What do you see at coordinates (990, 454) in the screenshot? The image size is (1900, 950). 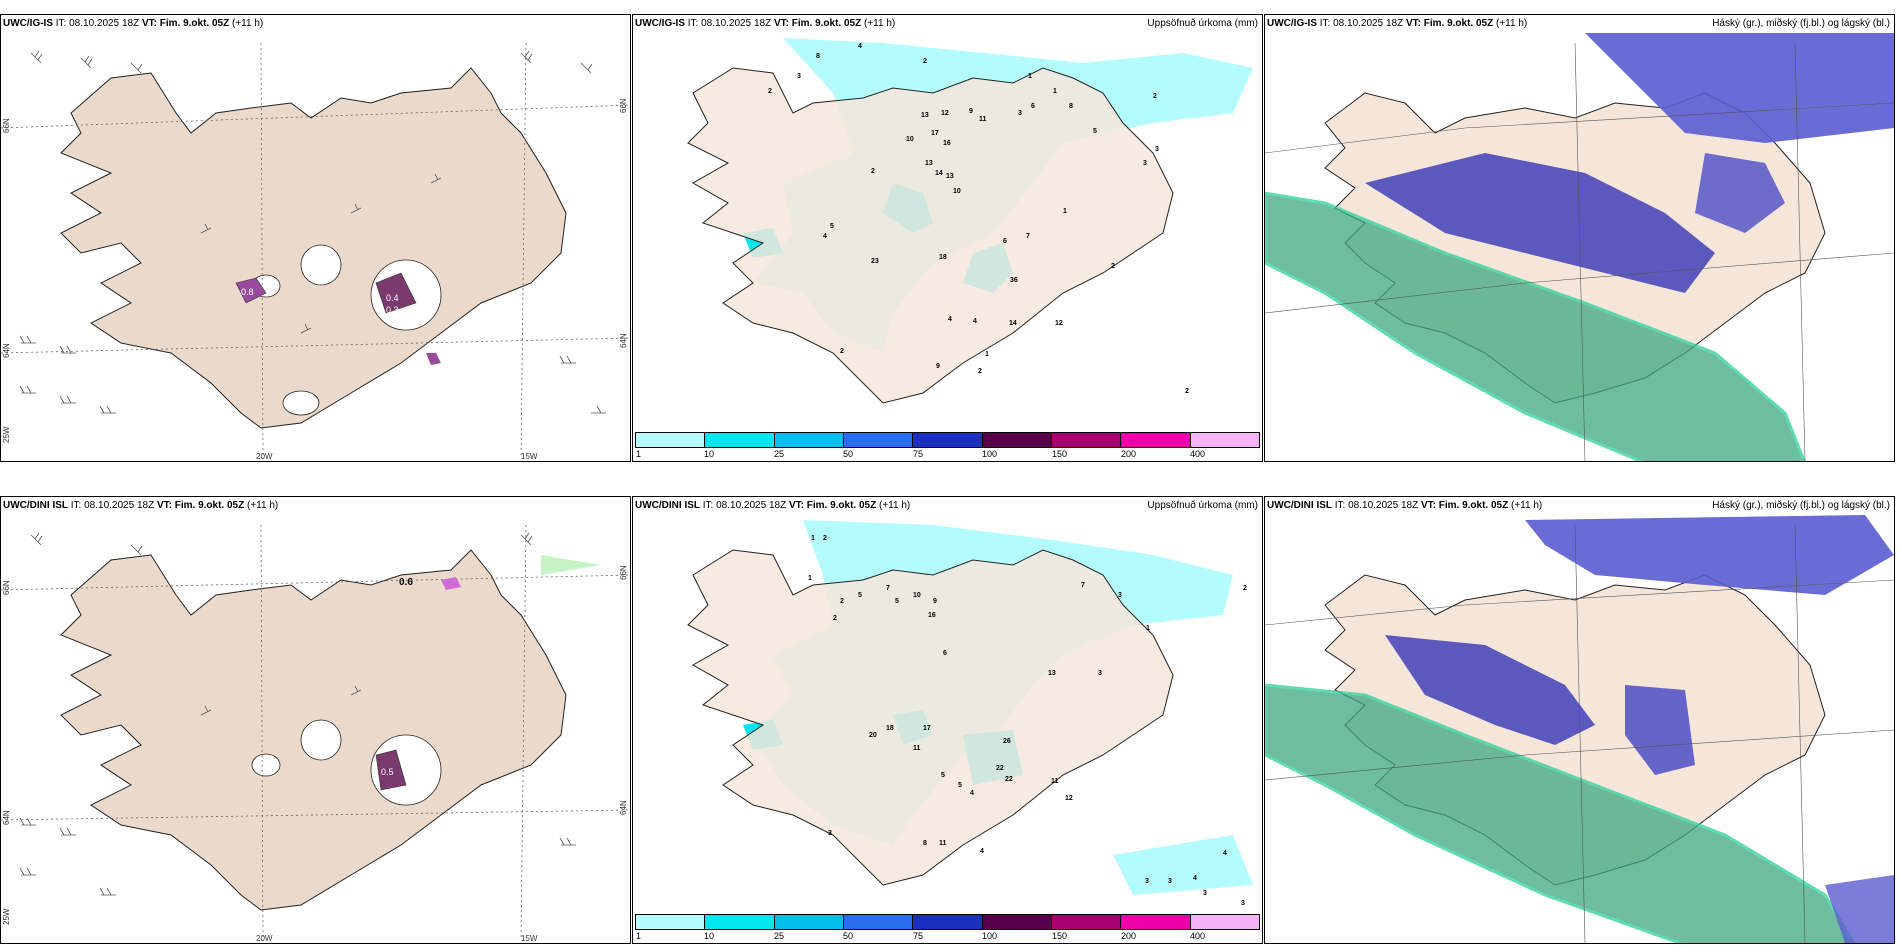 I see `colorbar-label: 100` at bounding box center [990, 454].